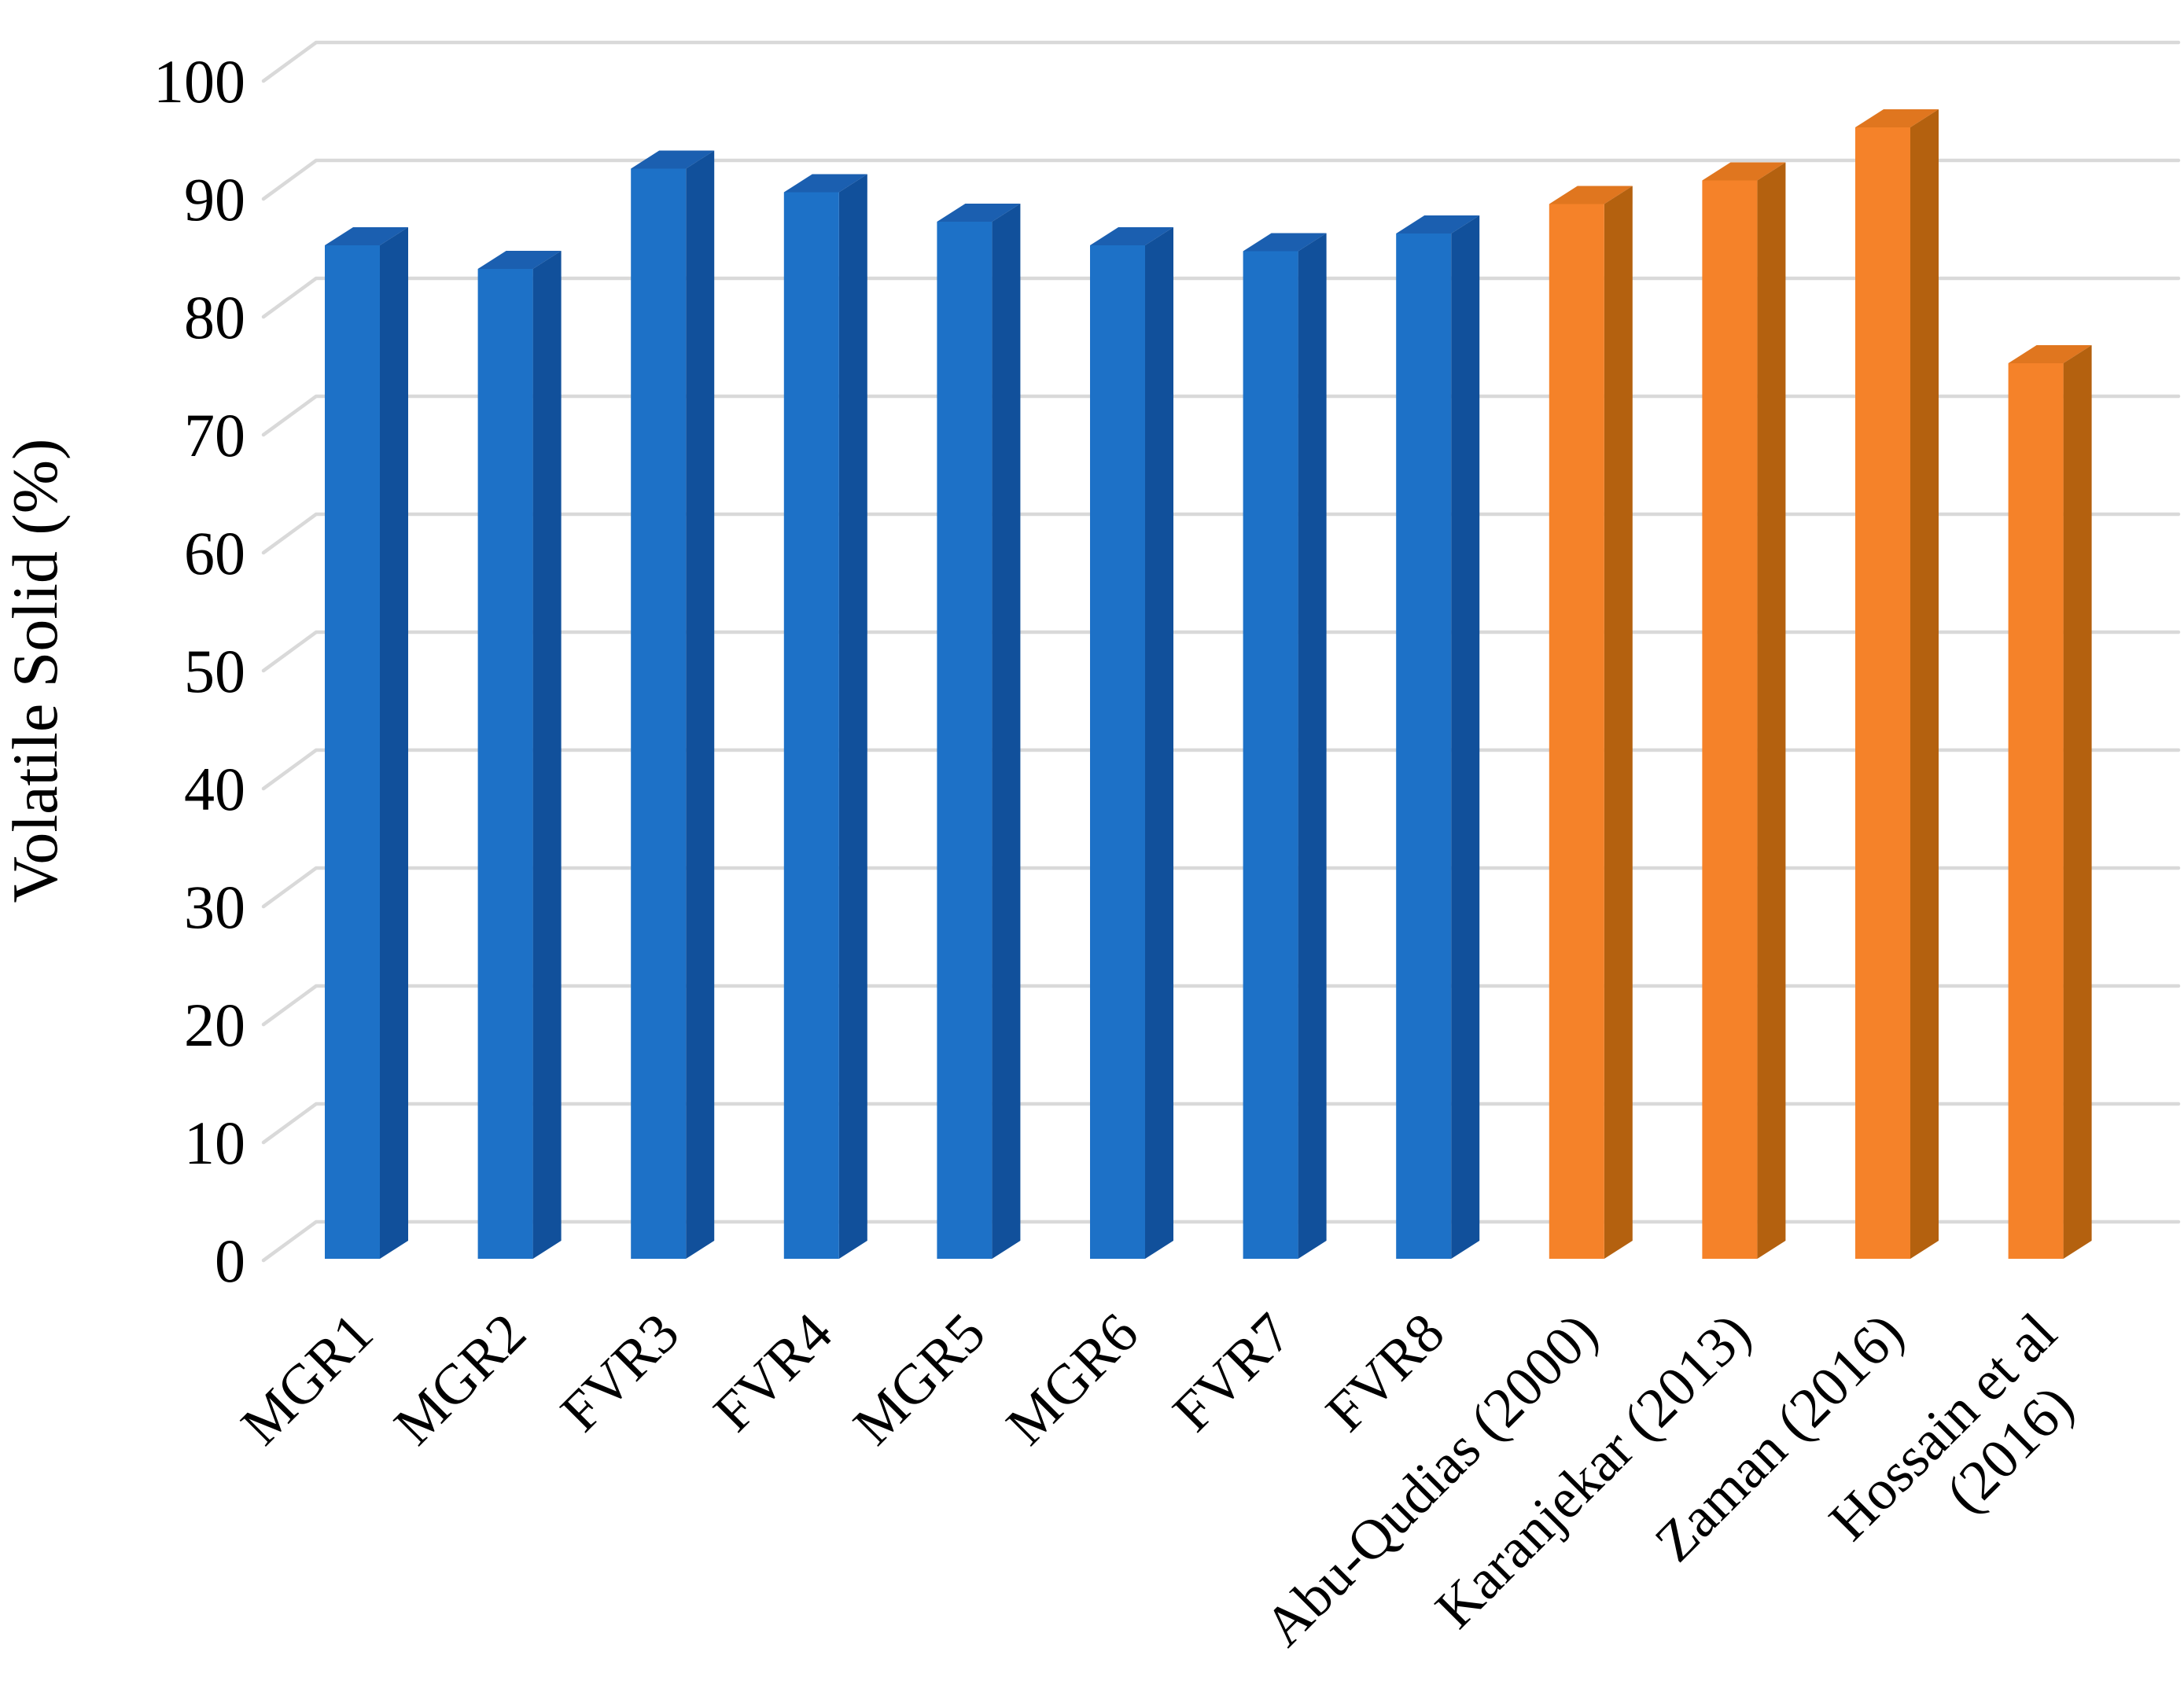  Describe the element at coordinates (307, 1379) in the screenshot. I see `x-category-label: MGR1` at that location.